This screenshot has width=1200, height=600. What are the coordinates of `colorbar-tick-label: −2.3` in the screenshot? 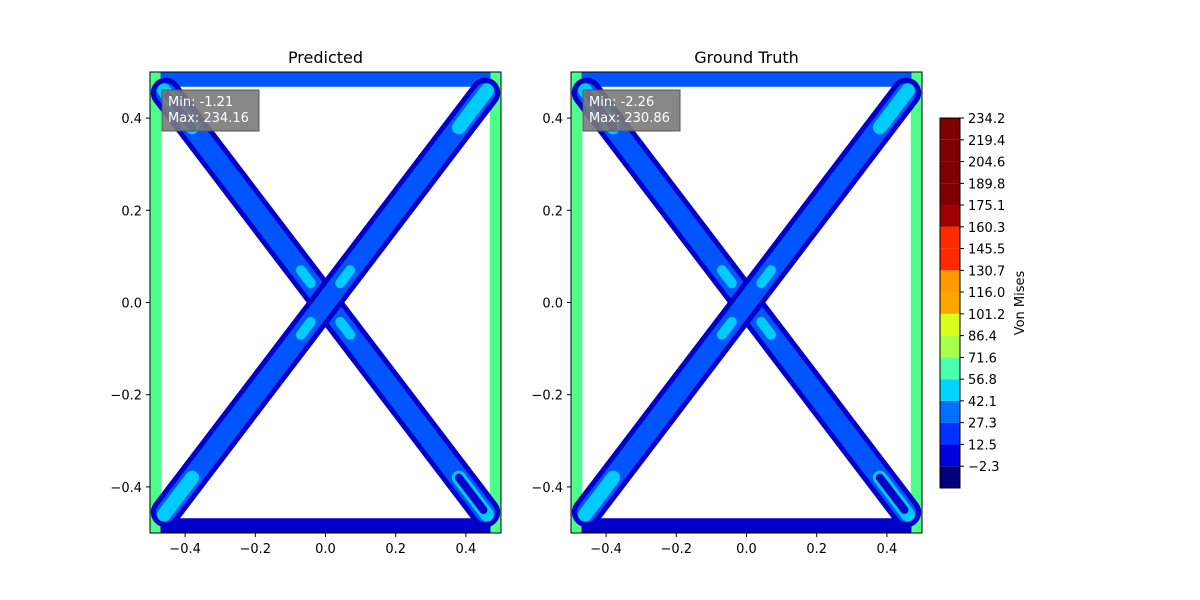 It's located at (984, 467).